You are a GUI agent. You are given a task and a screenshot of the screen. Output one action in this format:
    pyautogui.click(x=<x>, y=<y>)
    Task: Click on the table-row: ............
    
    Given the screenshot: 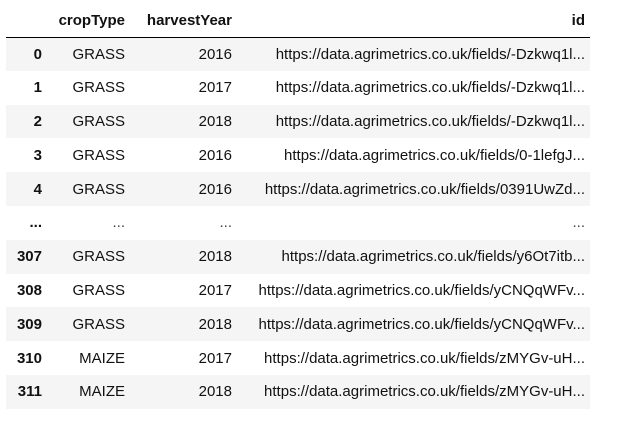 What is the action you would take?
    pyautogui.click(x=298, y=222)
    